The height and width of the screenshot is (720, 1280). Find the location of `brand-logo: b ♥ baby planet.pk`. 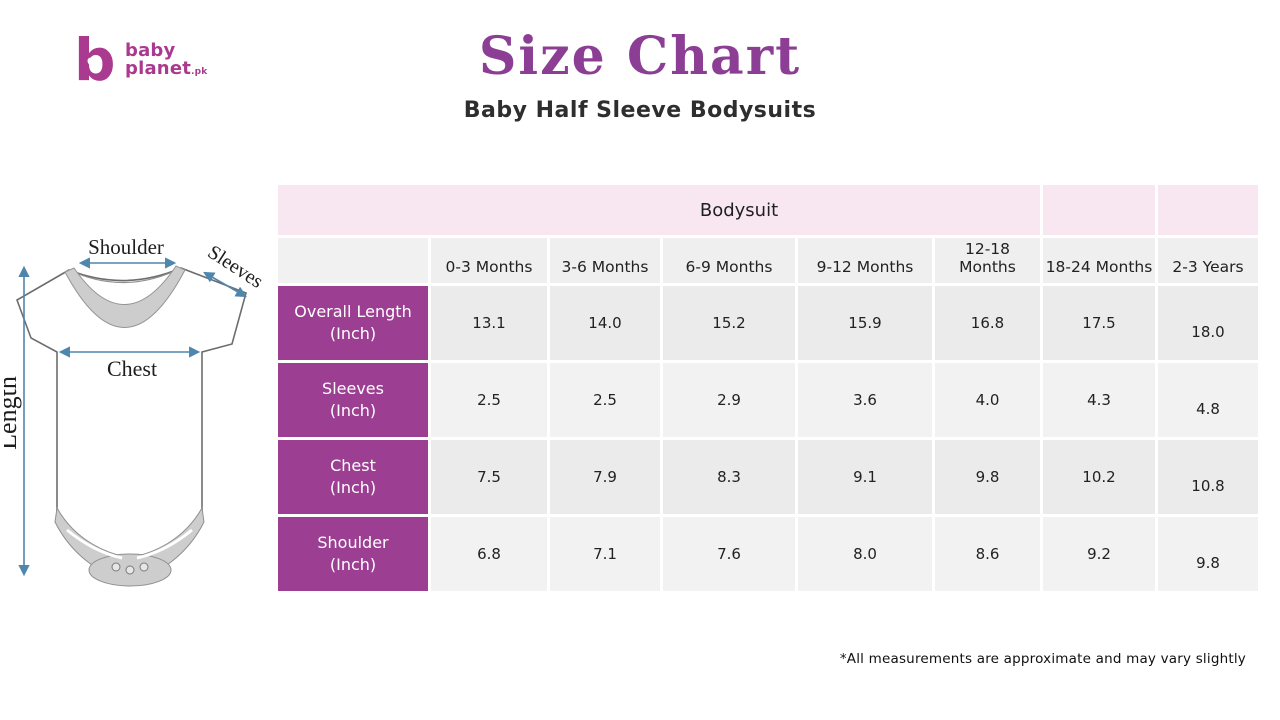

brand-logo: b ♥ baby planet.pk is located at coordinates (141, 60).